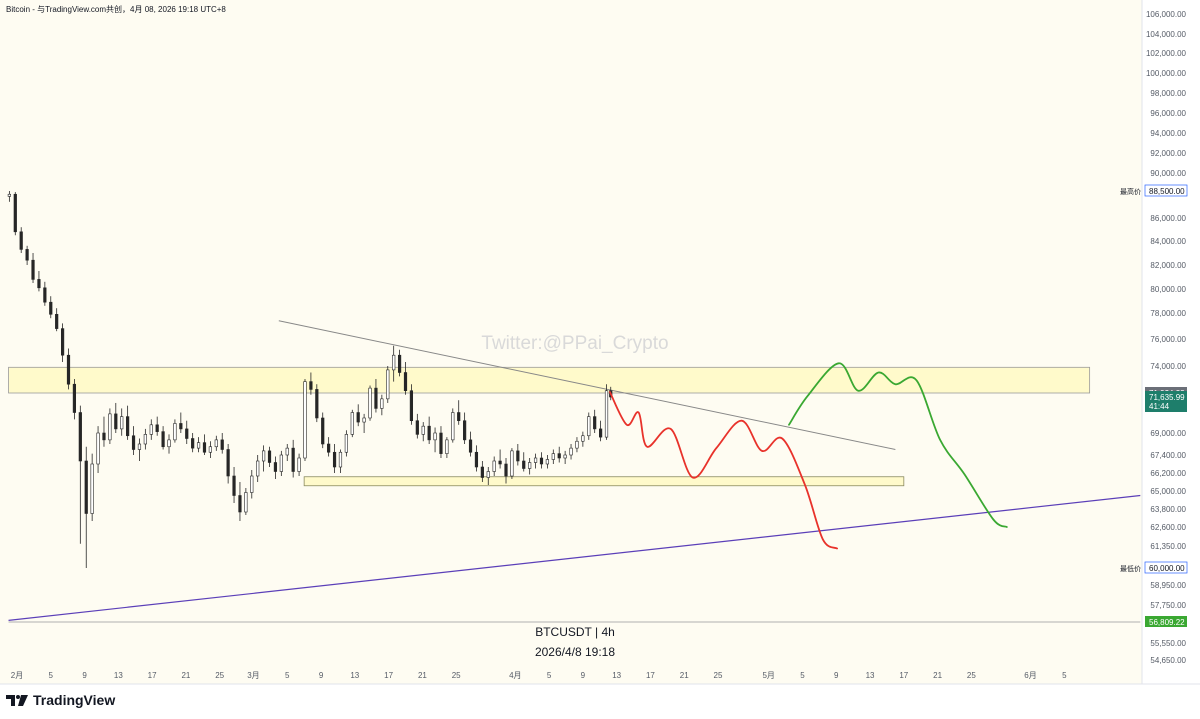 Image resolution: width=1200 pixels, height=719 pixels. Describe the element at coordinates (718, 675) in the screenshot. I see `x-tick-label: 25` at that location.